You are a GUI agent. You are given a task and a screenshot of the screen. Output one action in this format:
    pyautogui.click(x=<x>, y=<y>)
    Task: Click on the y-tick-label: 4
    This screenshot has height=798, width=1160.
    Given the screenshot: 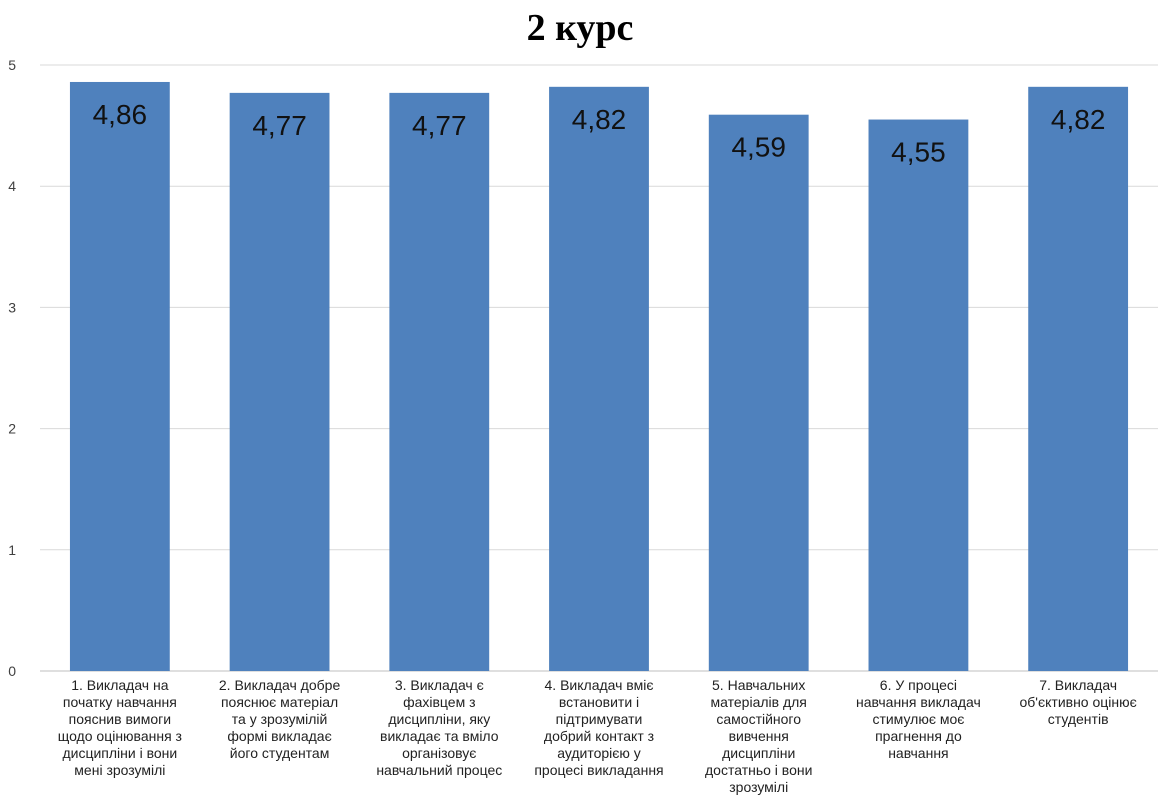 What is the action you would take?
    pyautogui.click(x=12, y=186)
    